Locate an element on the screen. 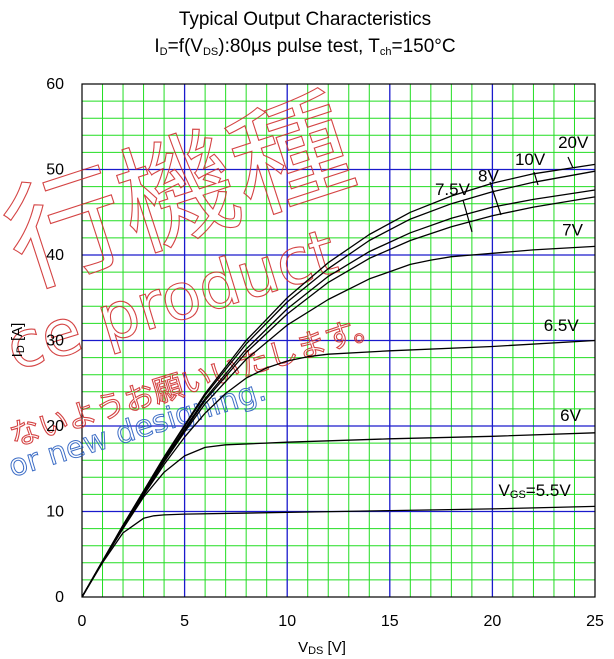  y-tick-labels: 0 10 20 30 40 50 60 is located at coordinates (55, 341).